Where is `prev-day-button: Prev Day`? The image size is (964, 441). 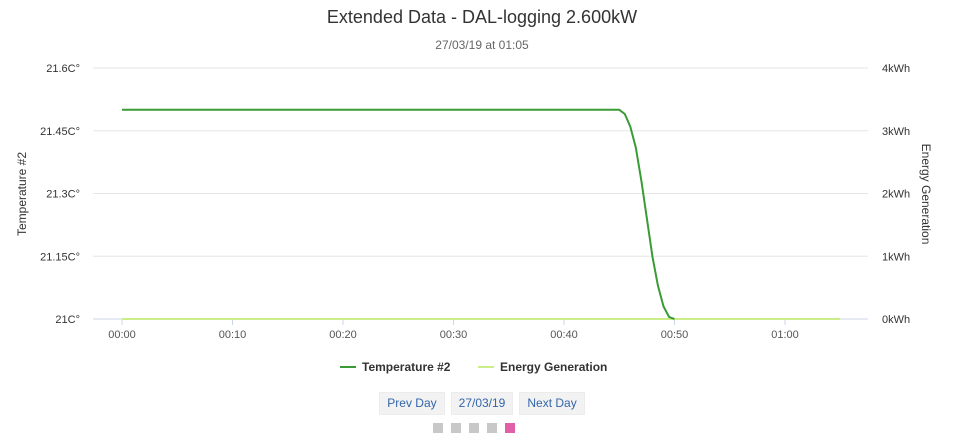
prev-day-button: Prev Day is located at coordinates (412, 403).